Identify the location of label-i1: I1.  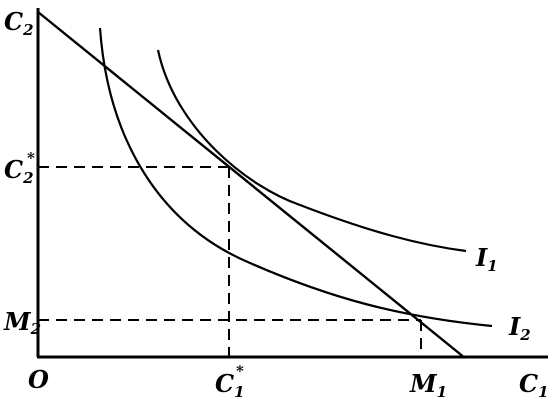
(486, 259).